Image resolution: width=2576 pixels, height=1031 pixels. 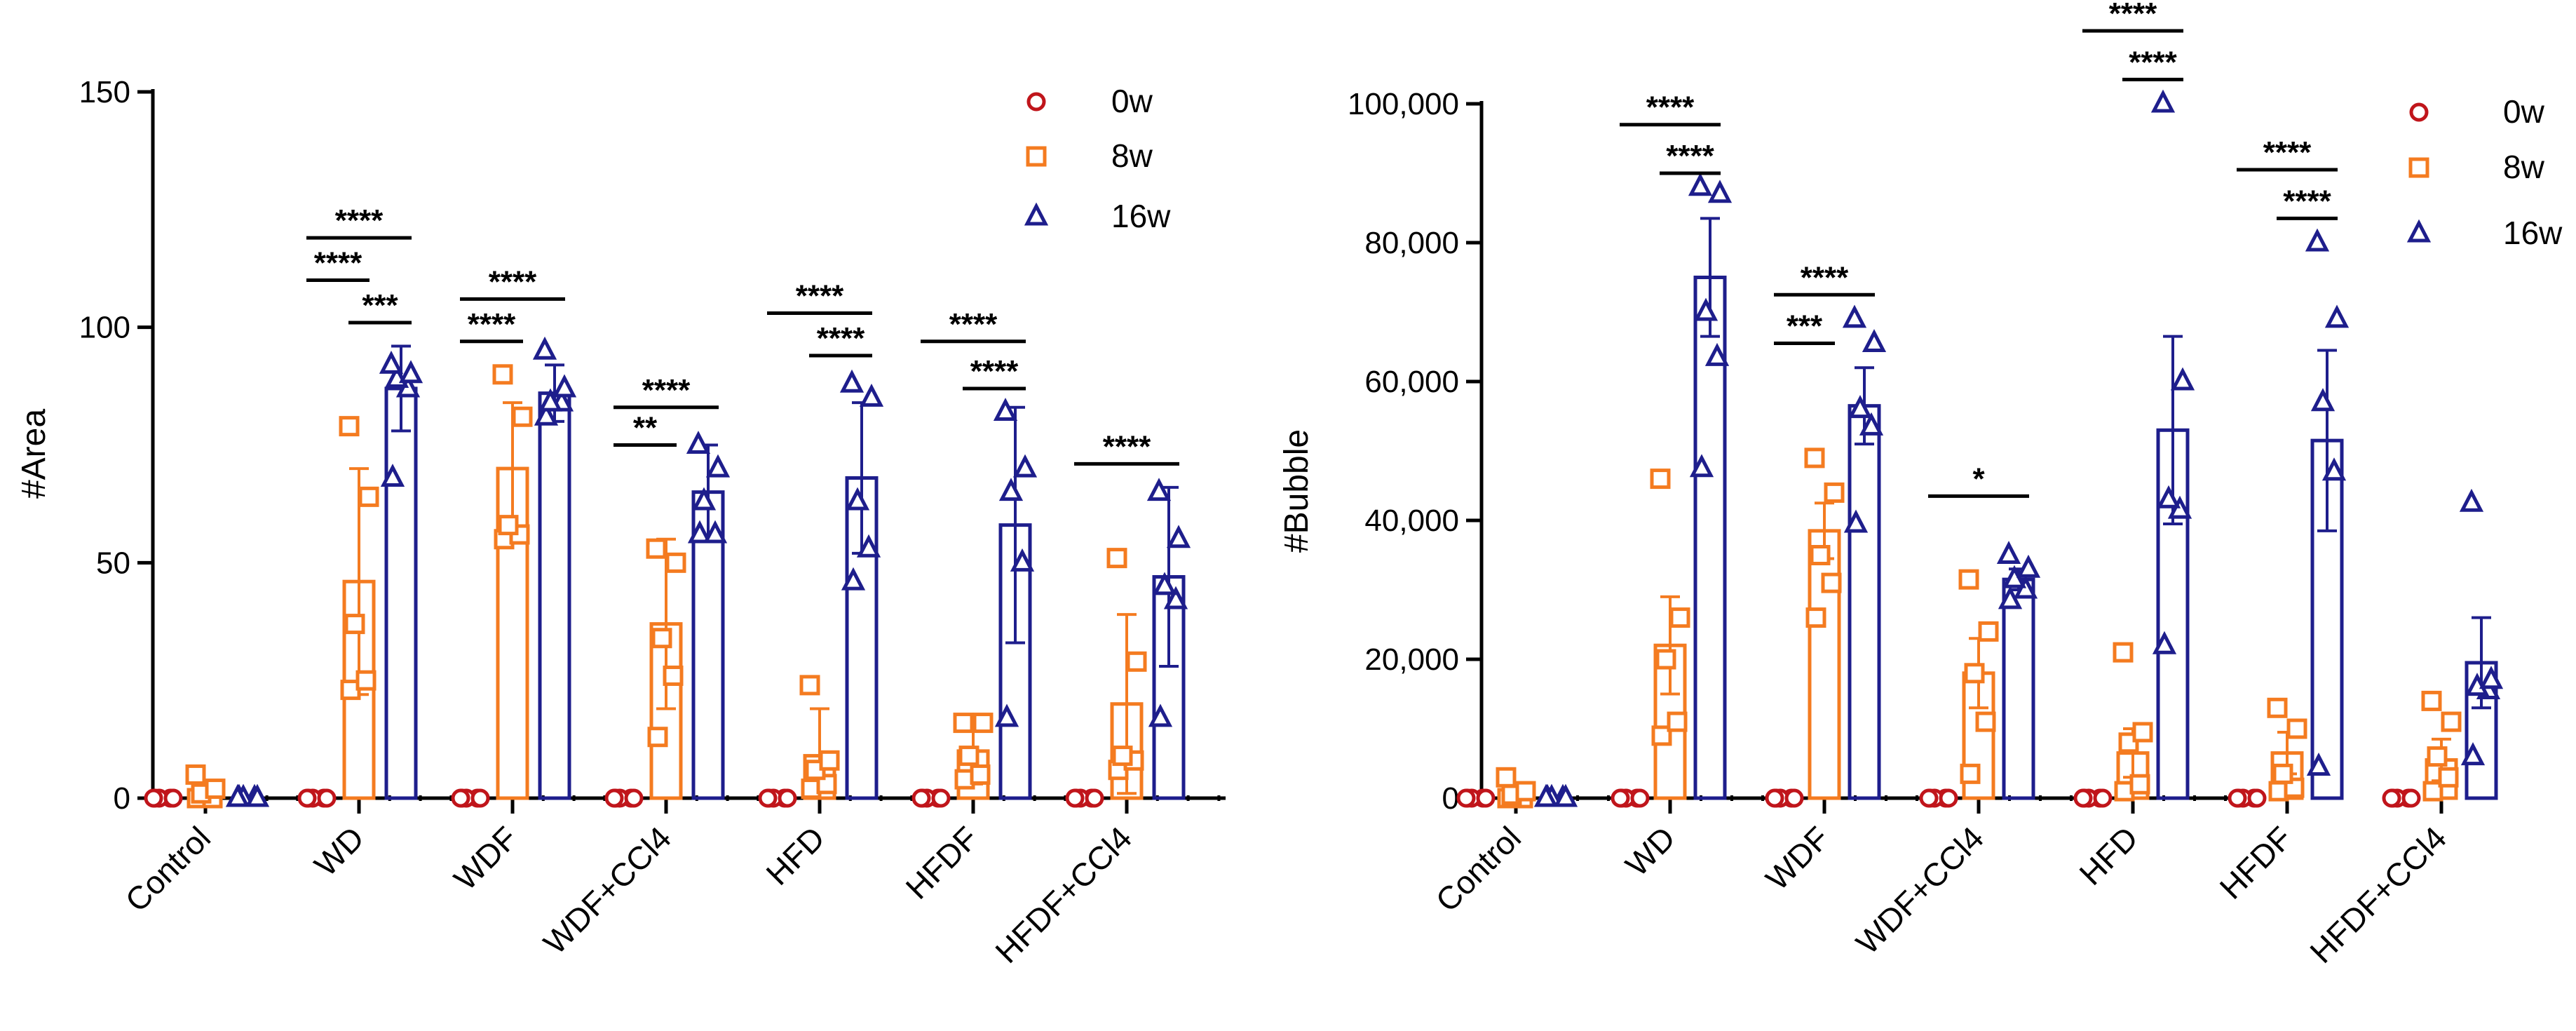 I want to click on category-label: HFDF, so click(x=2256, y=862).